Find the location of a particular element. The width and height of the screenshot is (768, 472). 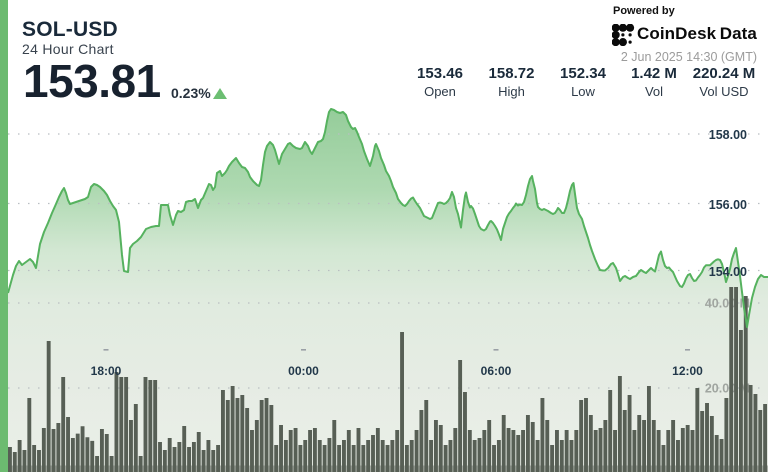

svg-text: 20.00 M is located at coordinates (727, 389).